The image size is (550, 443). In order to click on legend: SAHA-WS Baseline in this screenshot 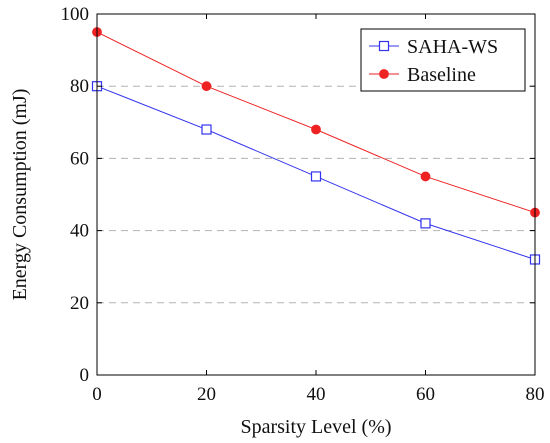, I will do `click(443, 60)`.